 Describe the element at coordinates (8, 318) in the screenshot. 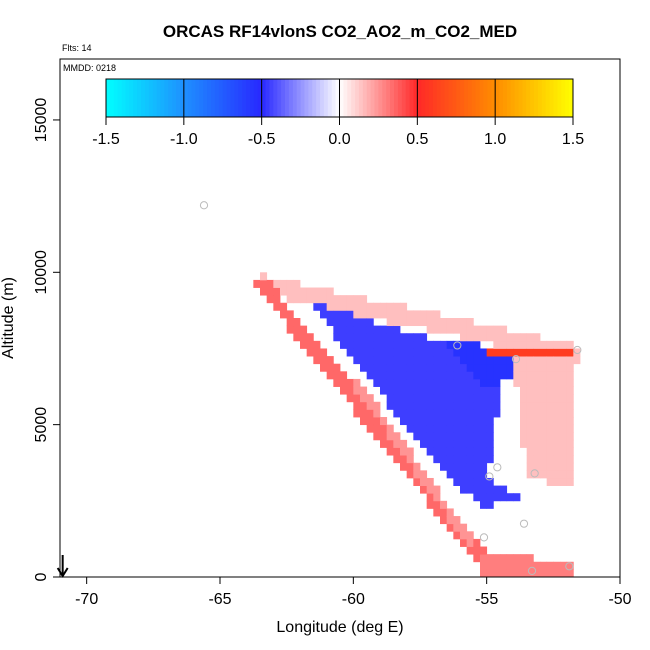

I see `y-axis-label: Altitude (m)` at that location.